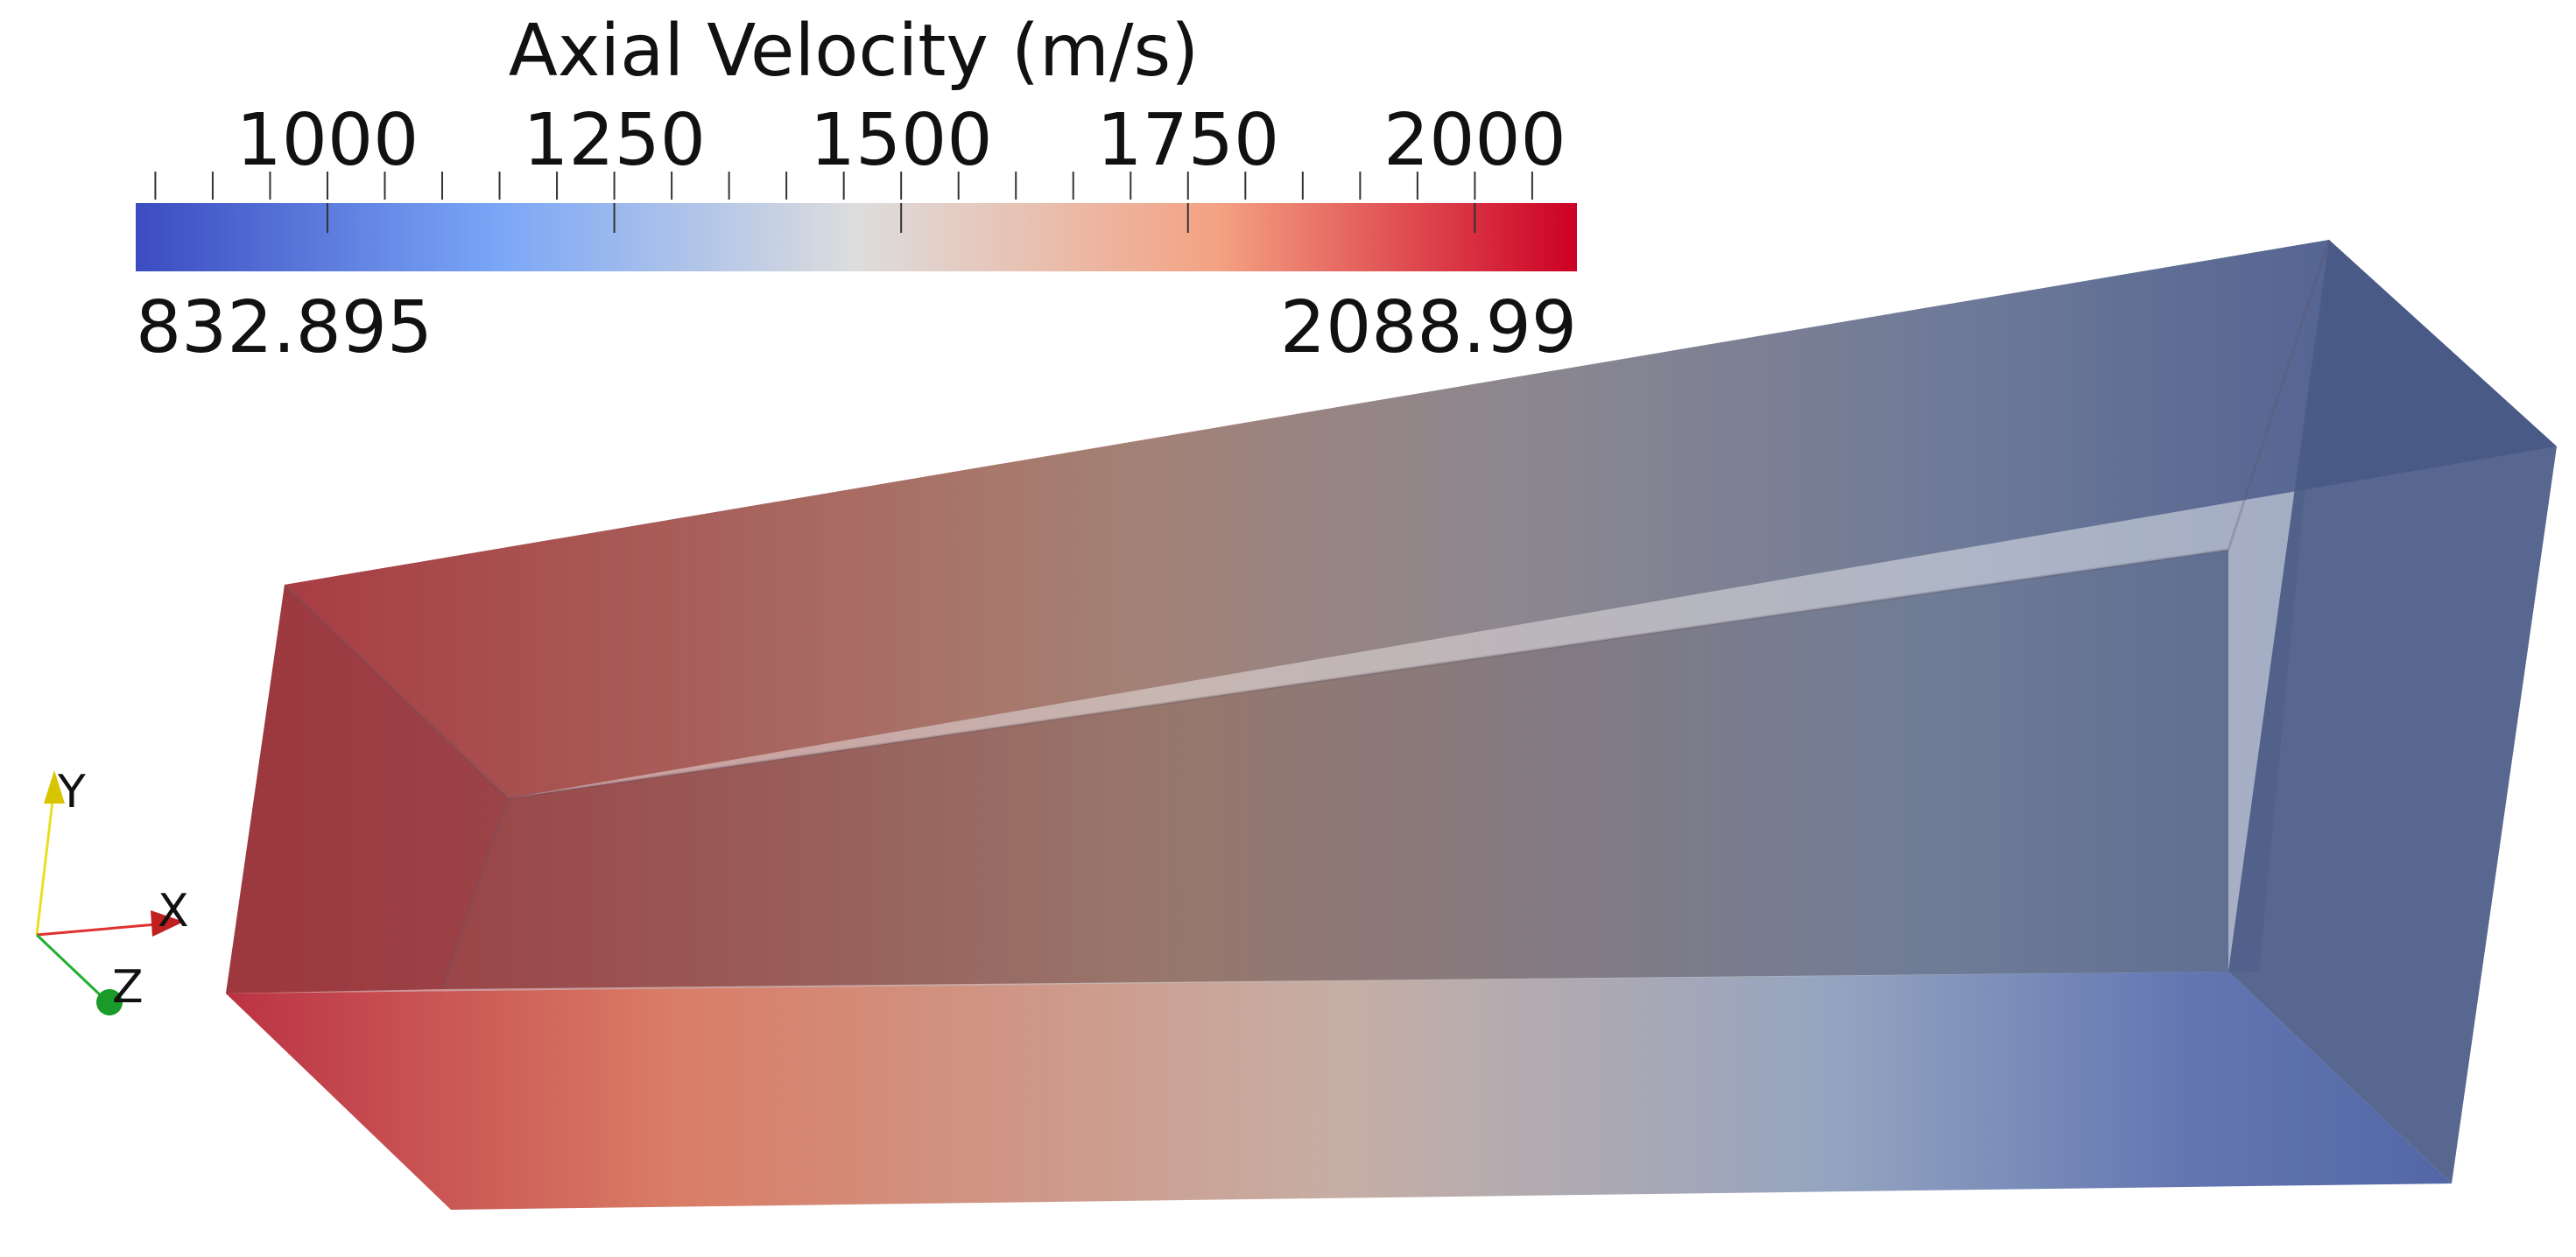 This screenshot has height=1257, width=2576. What do you see at coordinates (327, 140) in the screenshot?
I see `legend-tick-label: 1000` at bounding box center [327, 140].